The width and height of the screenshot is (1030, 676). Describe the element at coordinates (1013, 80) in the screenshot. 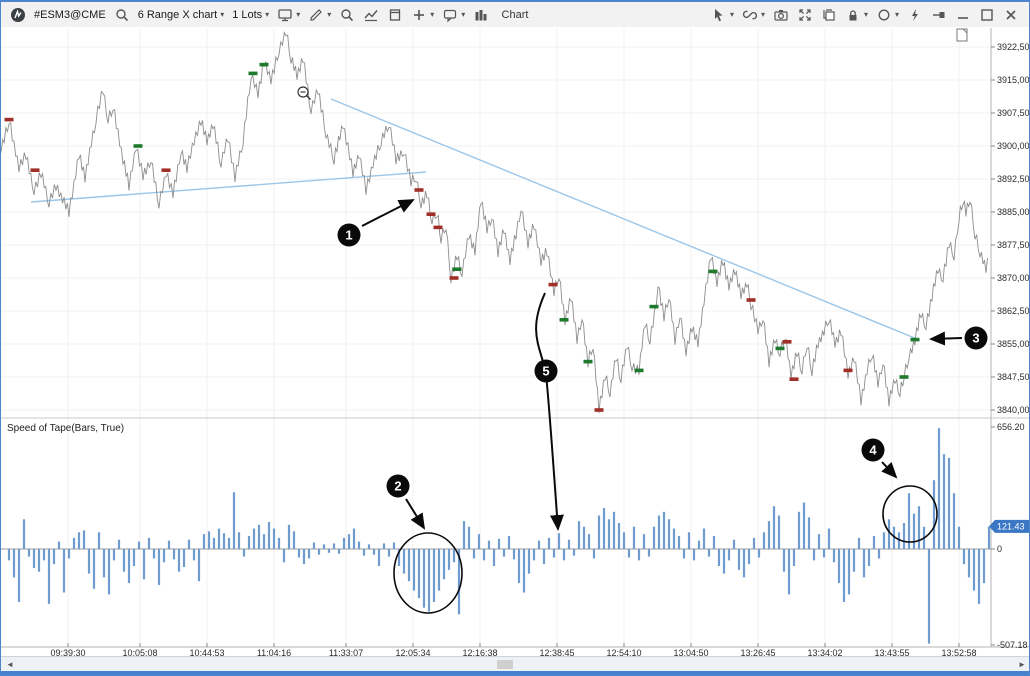

I see `svg-text: 3915,00` at that location.